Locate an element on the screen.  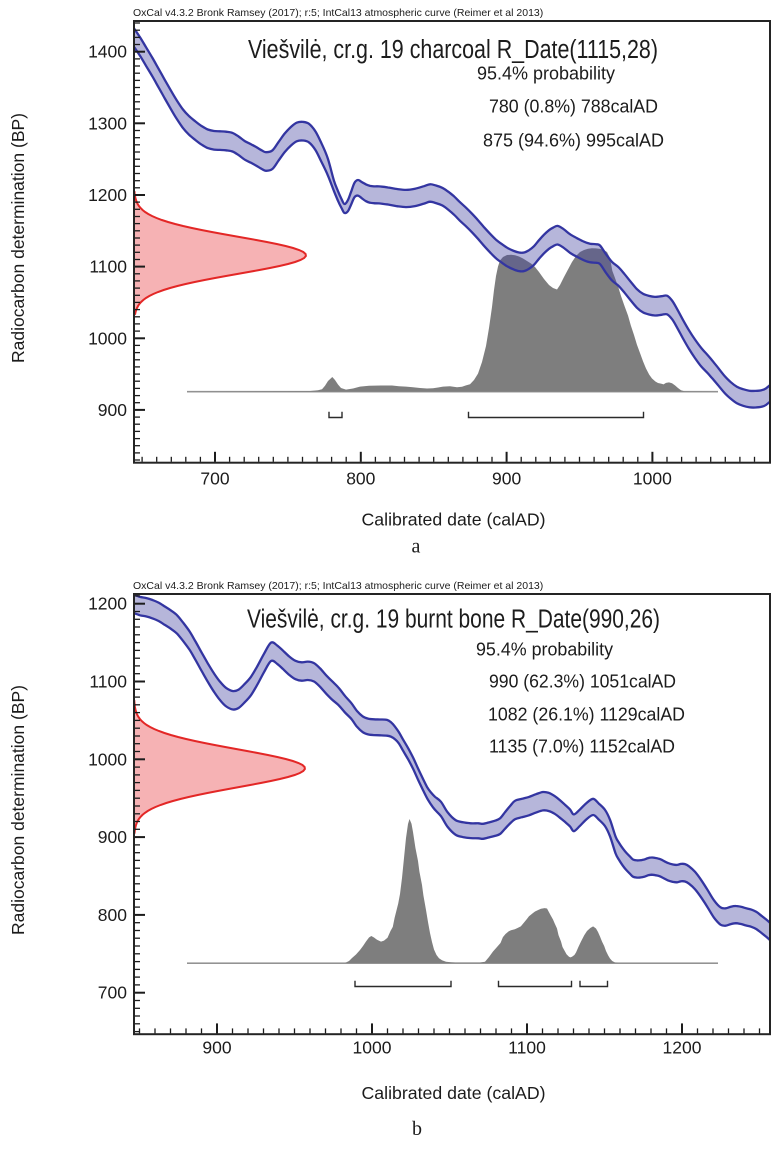
svg-text: 780 (0.8%) 788calAD is located at coordinates (573, 107).